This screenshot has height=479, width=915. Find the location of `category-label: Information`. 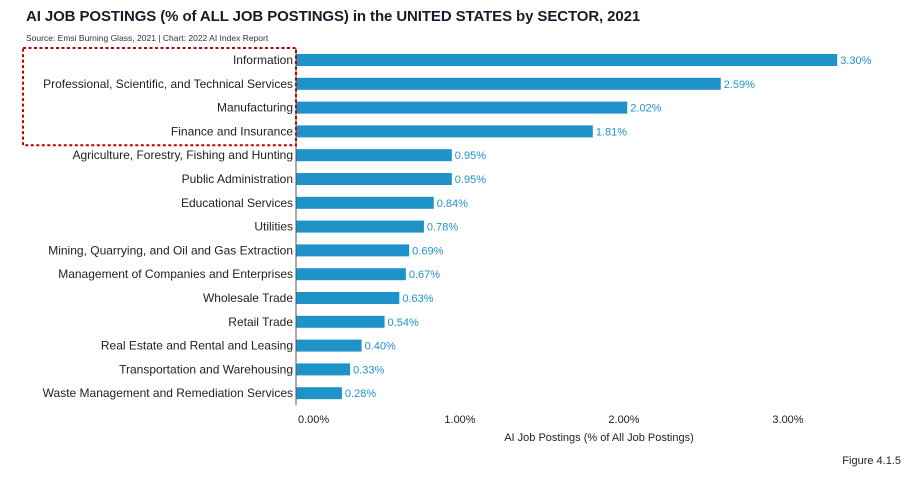

category-label: Information is located at coordinates (263, 60).